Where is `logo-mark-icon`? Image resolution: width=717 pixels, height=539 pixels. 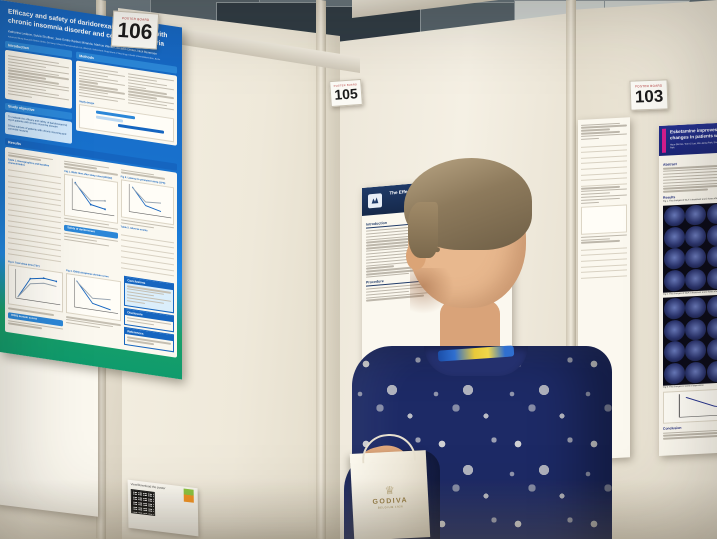 logo-mark-icon is located at coordinates (375, 200).